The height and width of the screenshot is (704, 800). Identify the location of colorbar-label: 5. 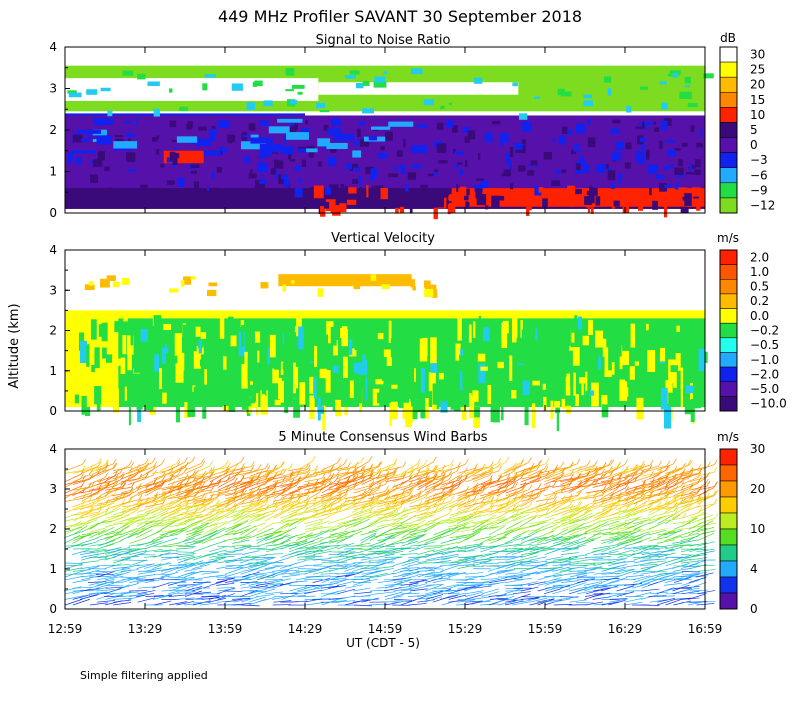
(754, 130).